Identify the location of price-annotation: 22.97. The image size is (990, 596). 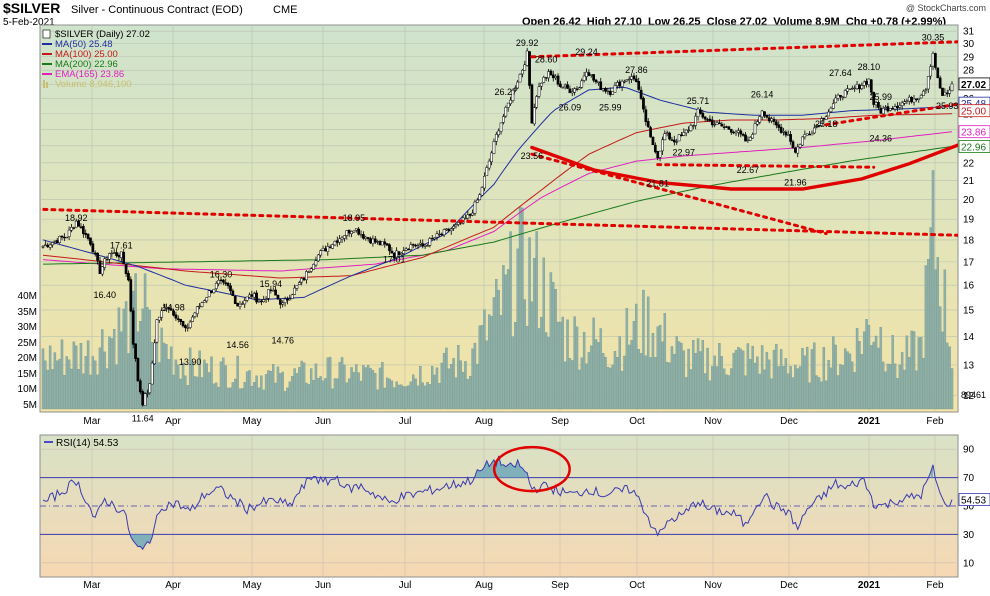
(684, 153).